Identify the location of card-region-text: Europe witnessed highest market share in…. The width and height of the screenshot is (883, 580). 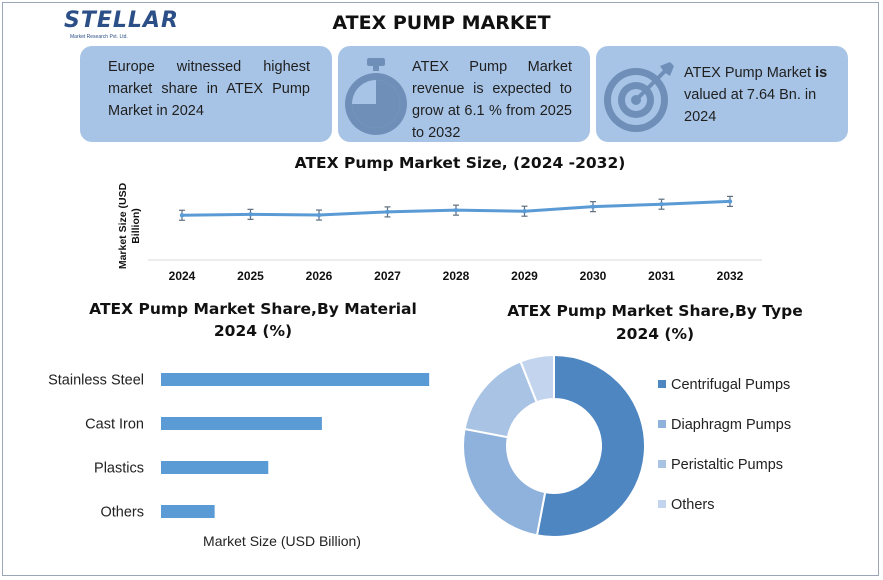
(209, 89).